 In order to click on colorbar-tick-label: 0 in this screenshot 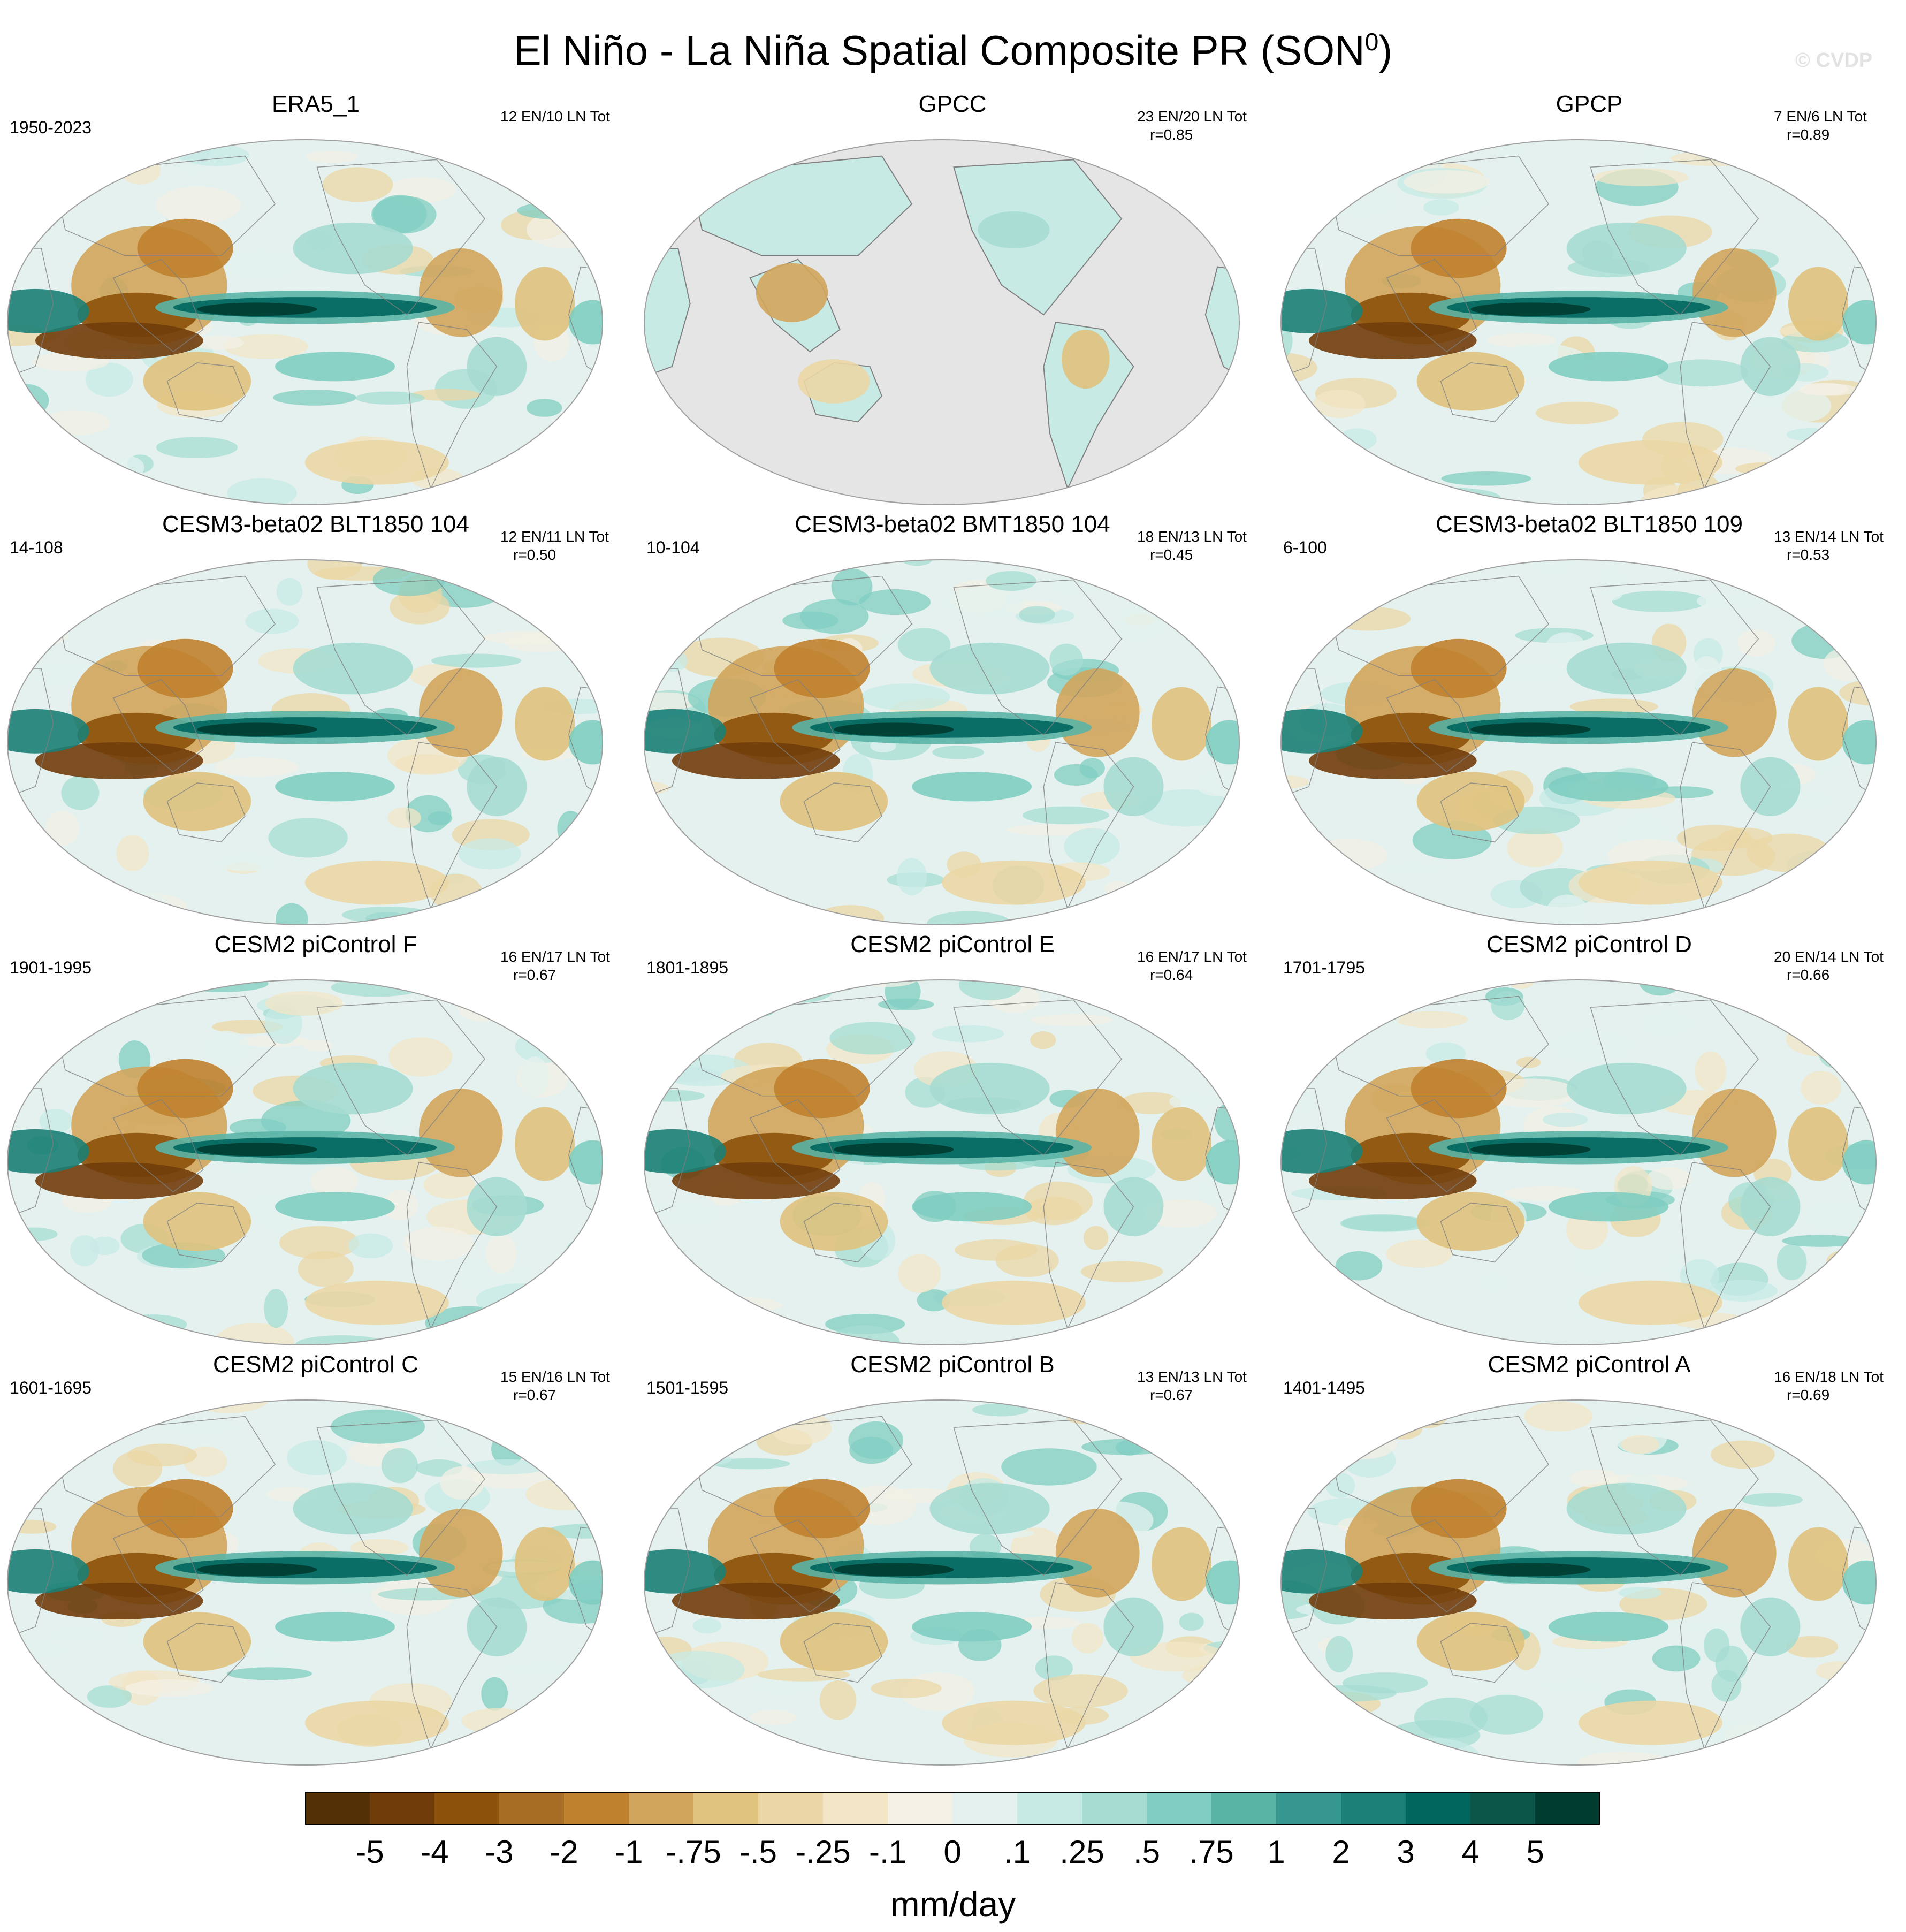, I will do `click(952, 1852)`.